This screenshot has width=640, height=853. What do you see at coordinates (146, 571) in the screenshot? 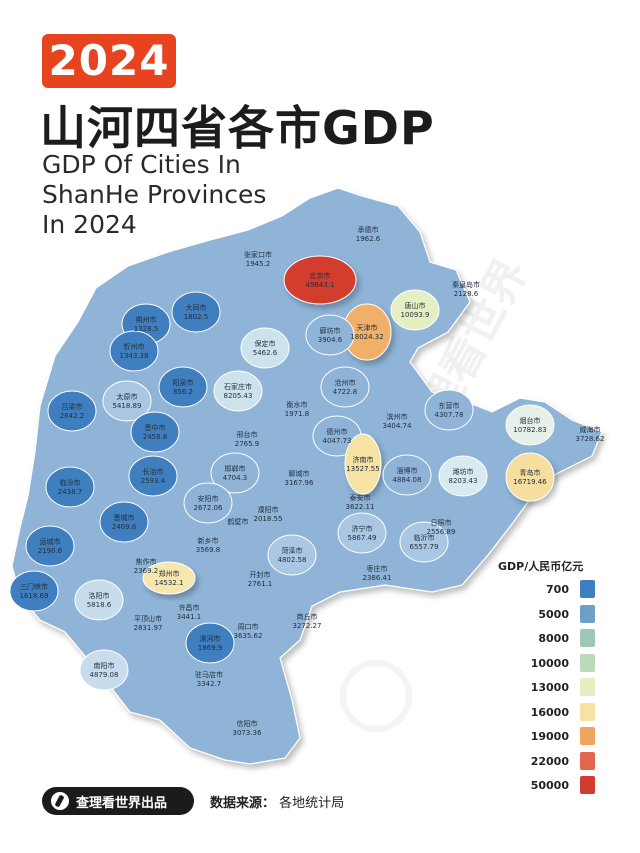
I see `city-gdp-value: 2369.2` at bounding box center [146, 571].